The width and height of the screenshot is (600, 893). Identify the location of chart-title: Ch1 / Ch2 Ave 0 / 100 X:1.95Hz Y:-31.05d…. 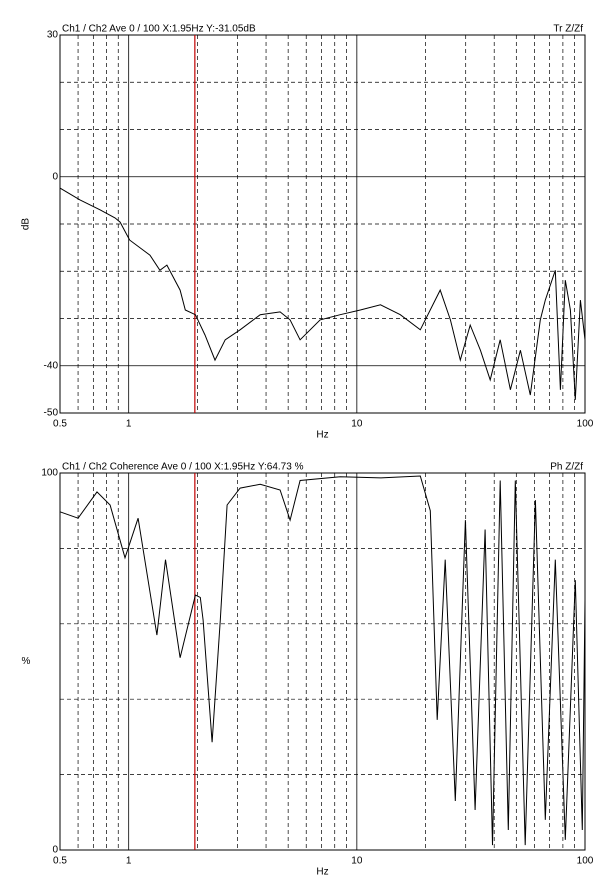
(159, 29).